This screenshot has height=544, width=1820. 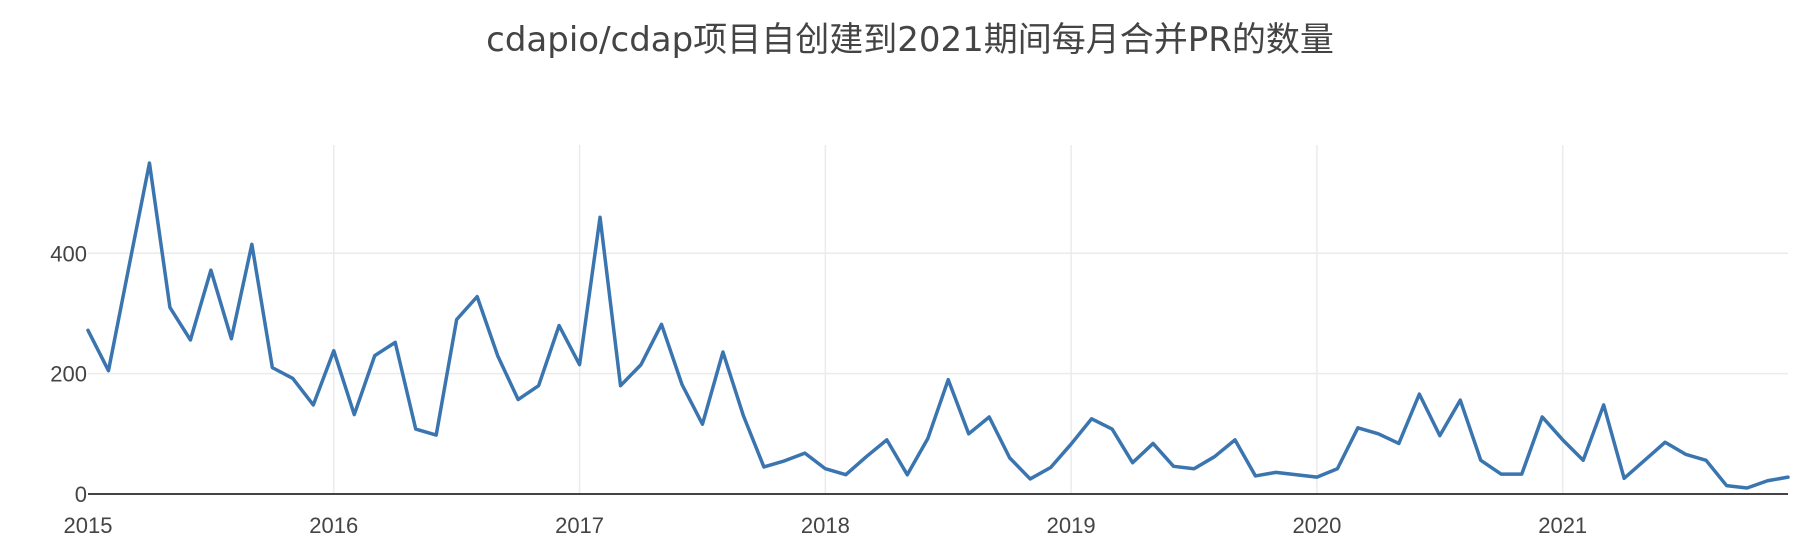 What do you see at coordinates (825, 525) in the screenshot?
I see `x-tick-label: 2018` at bounding box center [825, 525].